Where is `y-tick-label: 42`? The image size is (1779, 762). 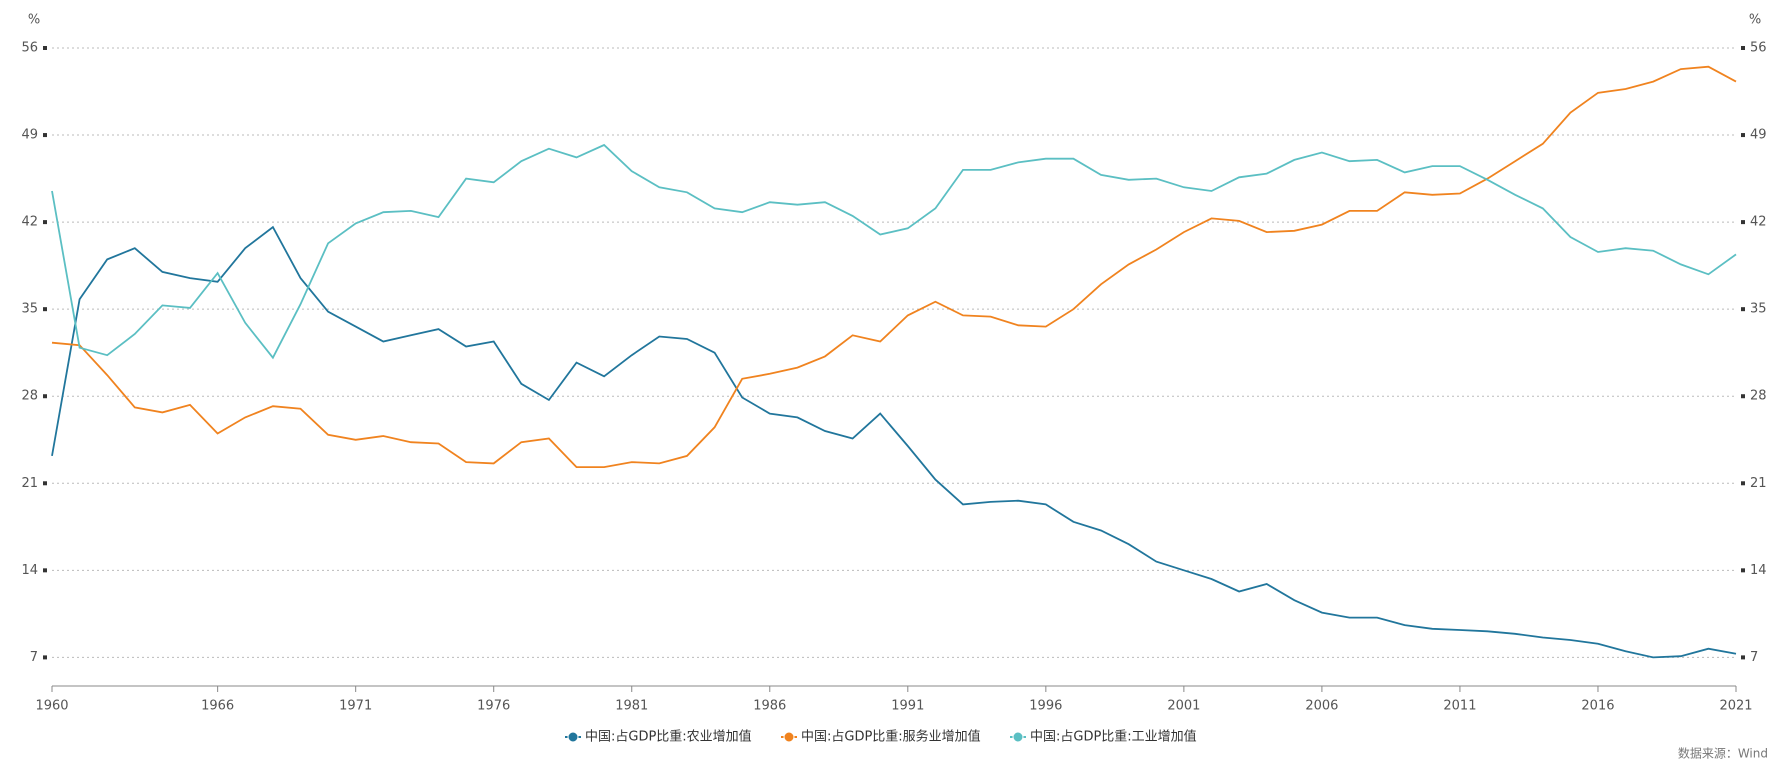 y-tick-label: 42 is located at coordinates (29, 222).